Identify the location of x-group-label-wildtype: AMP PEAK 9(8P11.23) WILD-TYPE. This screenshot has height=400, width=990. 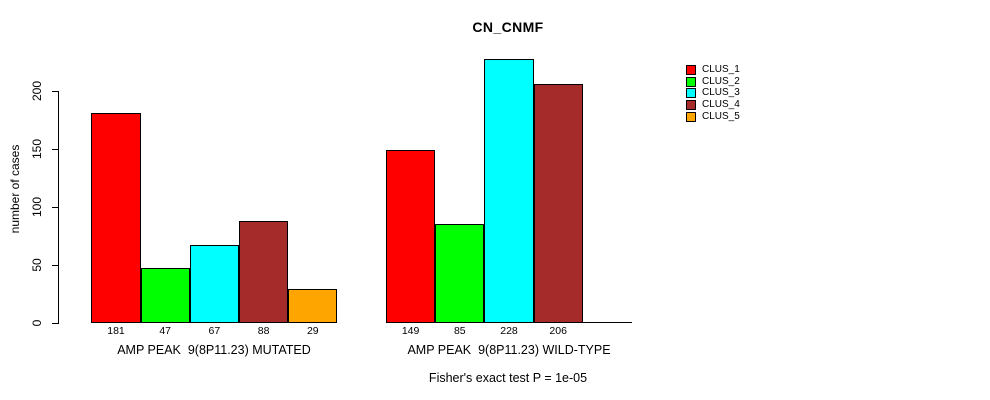
(509, 350).